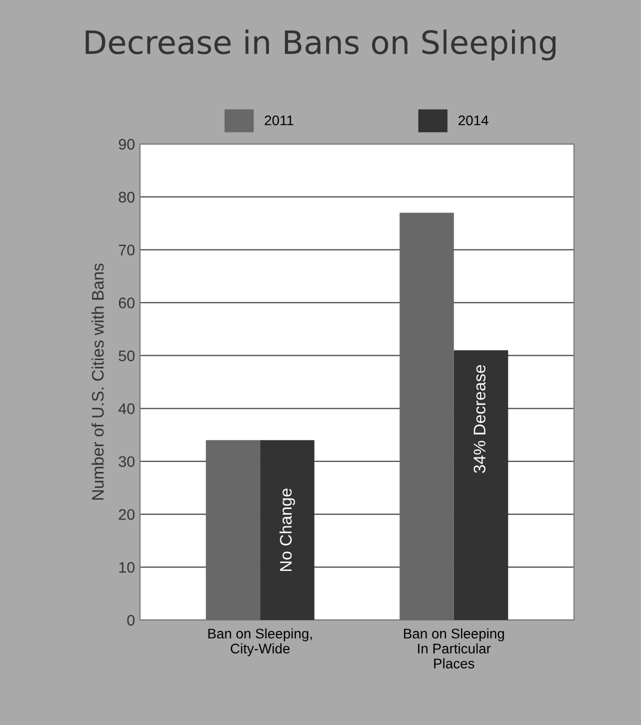 The width and height of the screenshot is (641, 725). I want to click on y-axis-title: Number of U.S. Cities with Bans, so click(98, 382).